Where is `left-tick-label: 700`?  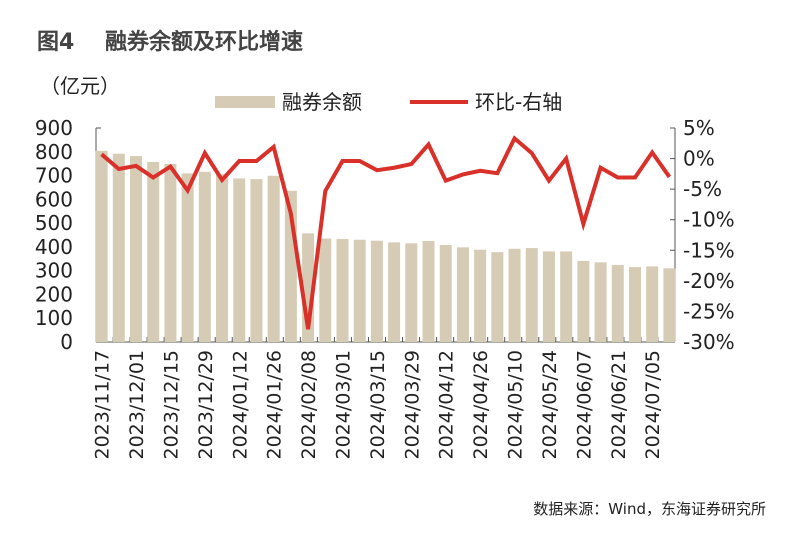 left-tick-label: 700 is located at coordinates (54, 176).